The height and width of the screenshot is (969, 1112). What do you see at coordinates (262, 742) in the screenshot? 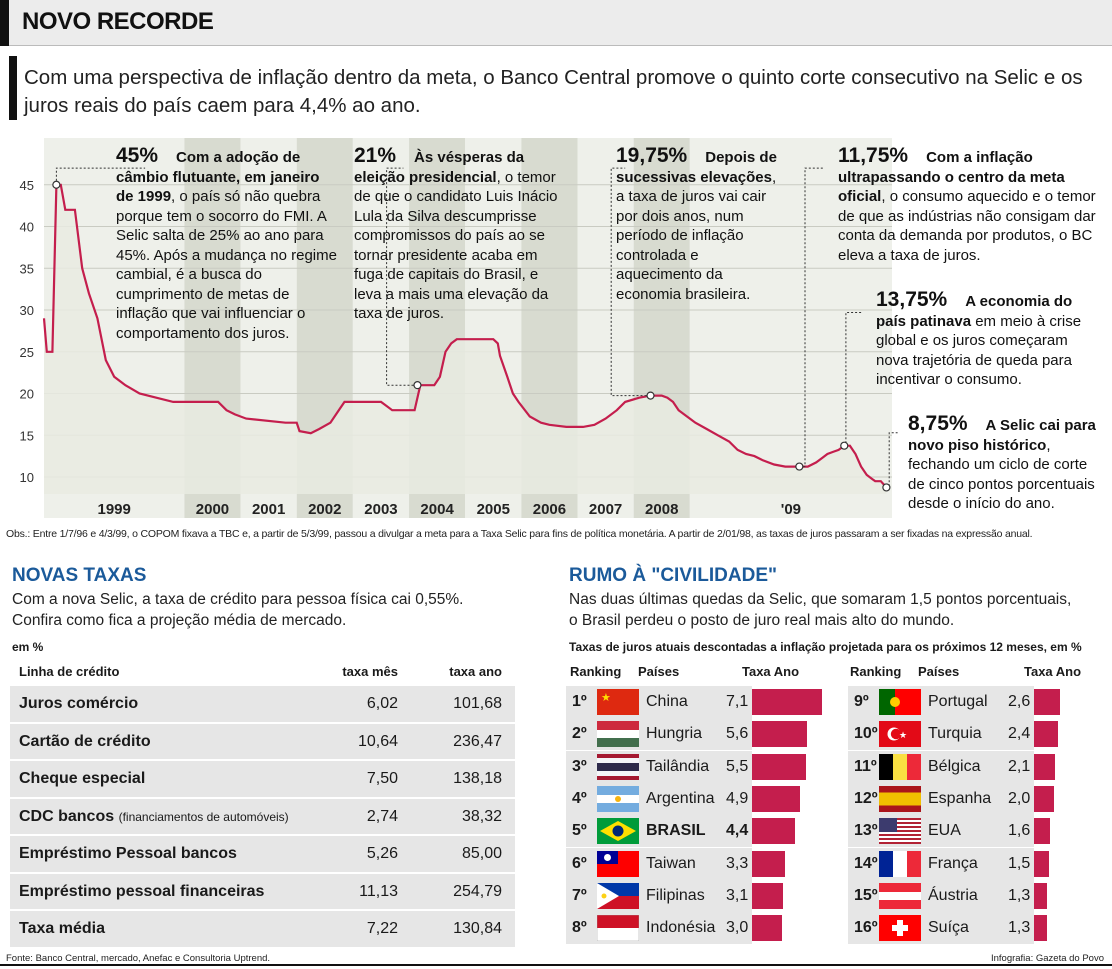
I see `table-row: Cartão de crédito 10,64 236,47` at bounding box center [262, 742].